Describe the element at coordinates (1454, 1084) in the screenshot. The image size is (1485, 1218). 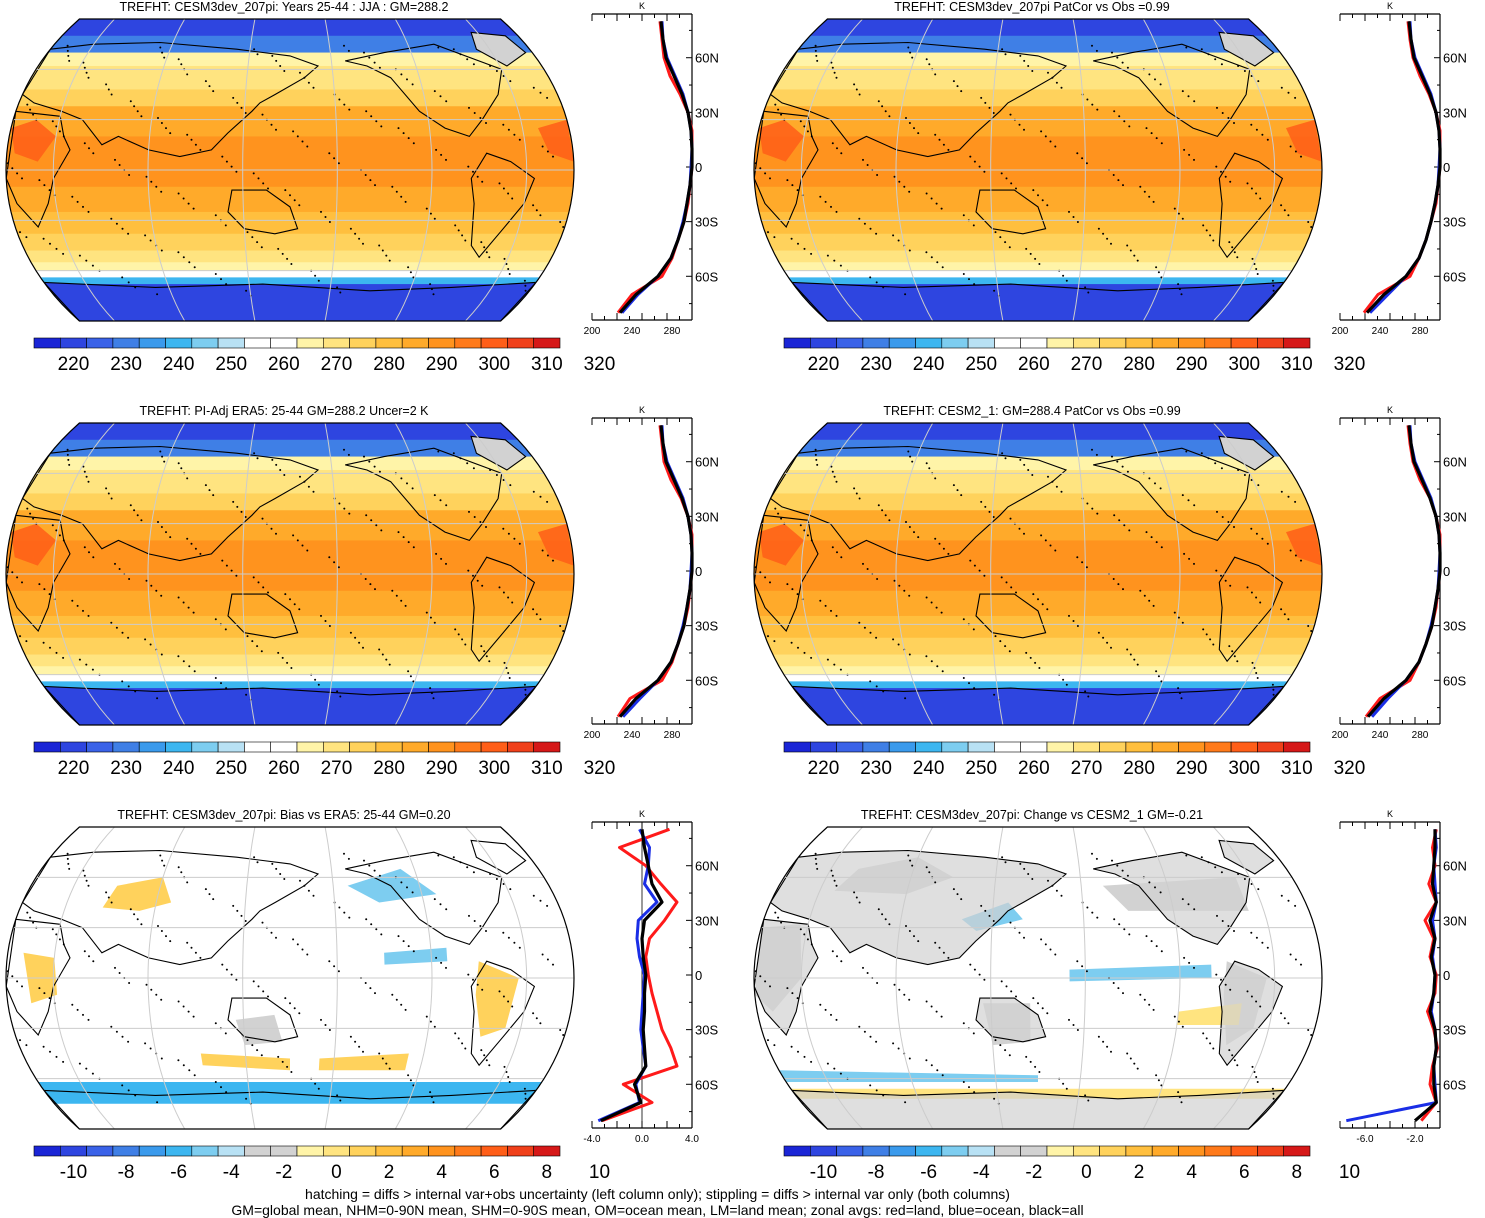
I see `y-tick-label: 60S` at that location.